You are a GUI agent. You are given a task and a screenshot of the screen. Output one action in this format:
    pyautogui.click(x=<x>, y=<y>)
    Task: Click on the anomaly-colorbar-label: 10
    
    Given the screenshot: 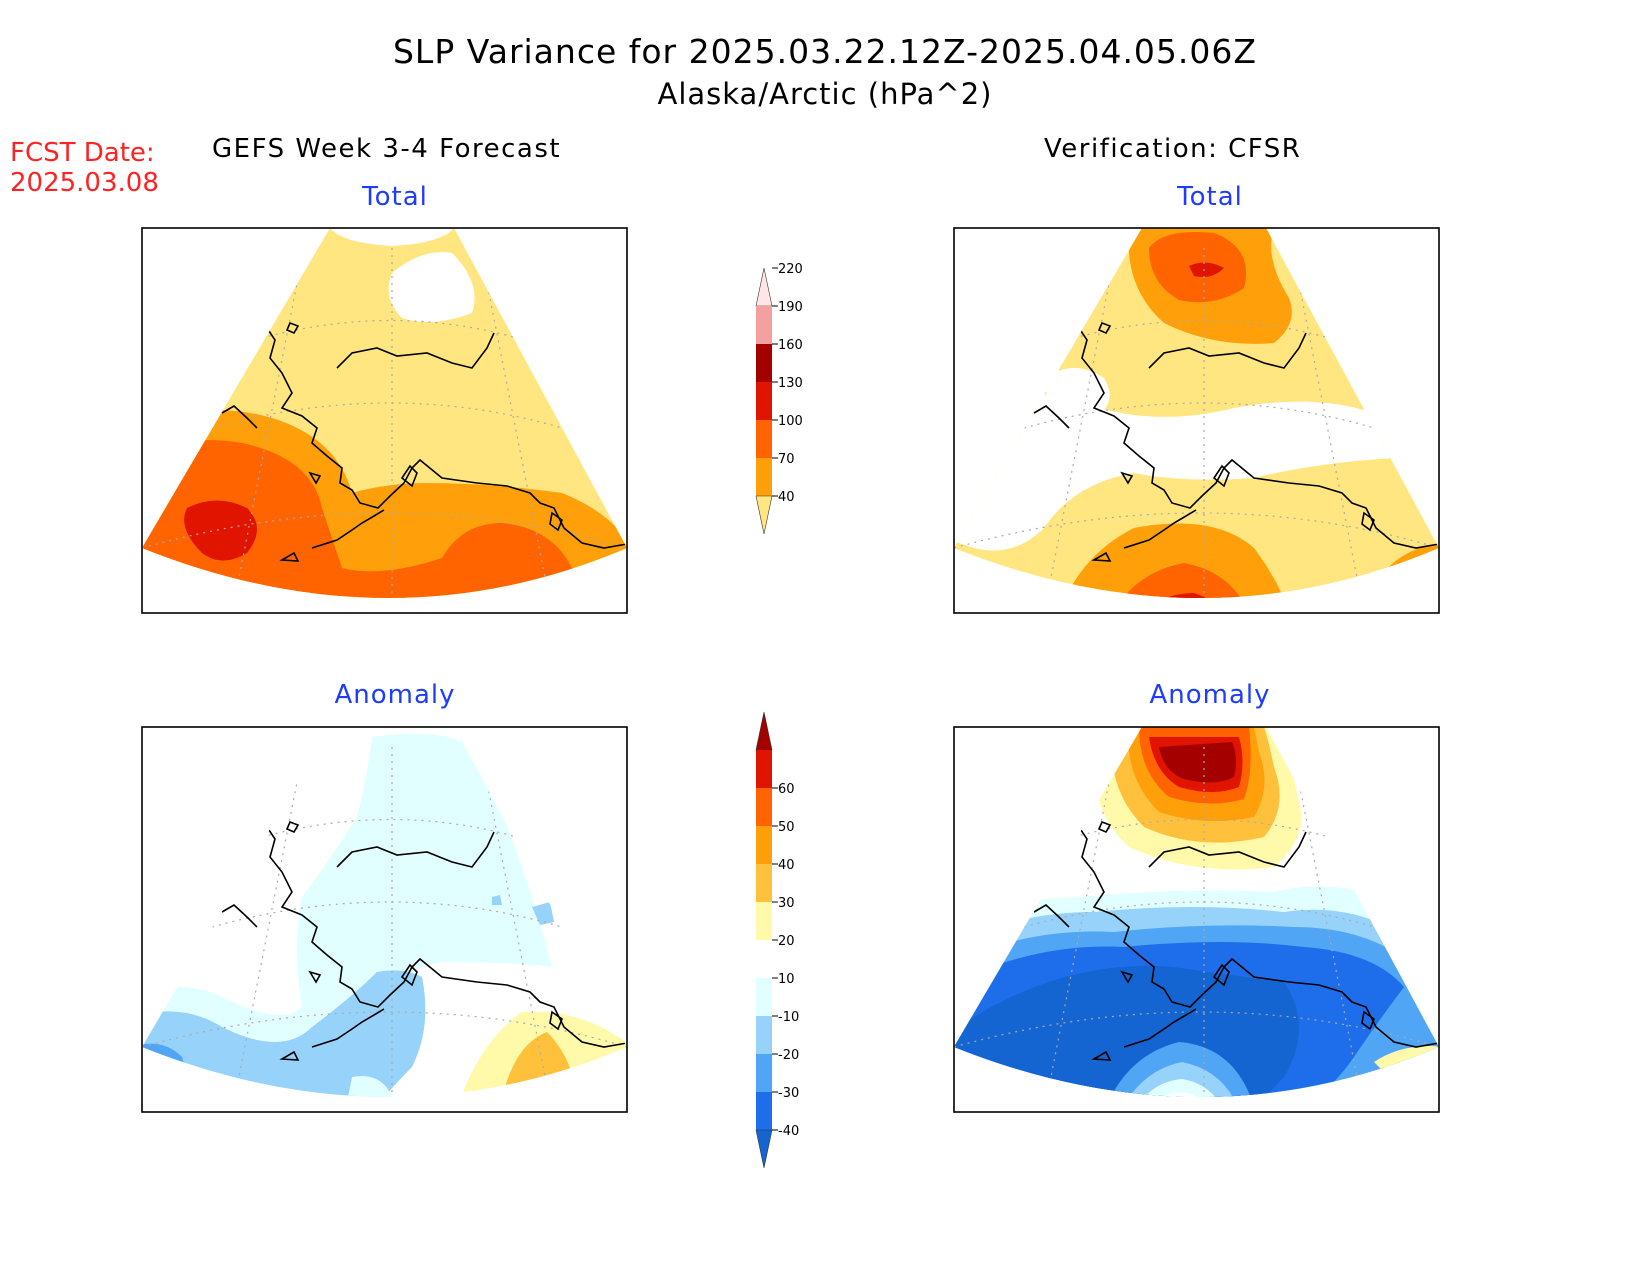 What is the action you would take?
    pyautogui.click(x=786, y=979)
    